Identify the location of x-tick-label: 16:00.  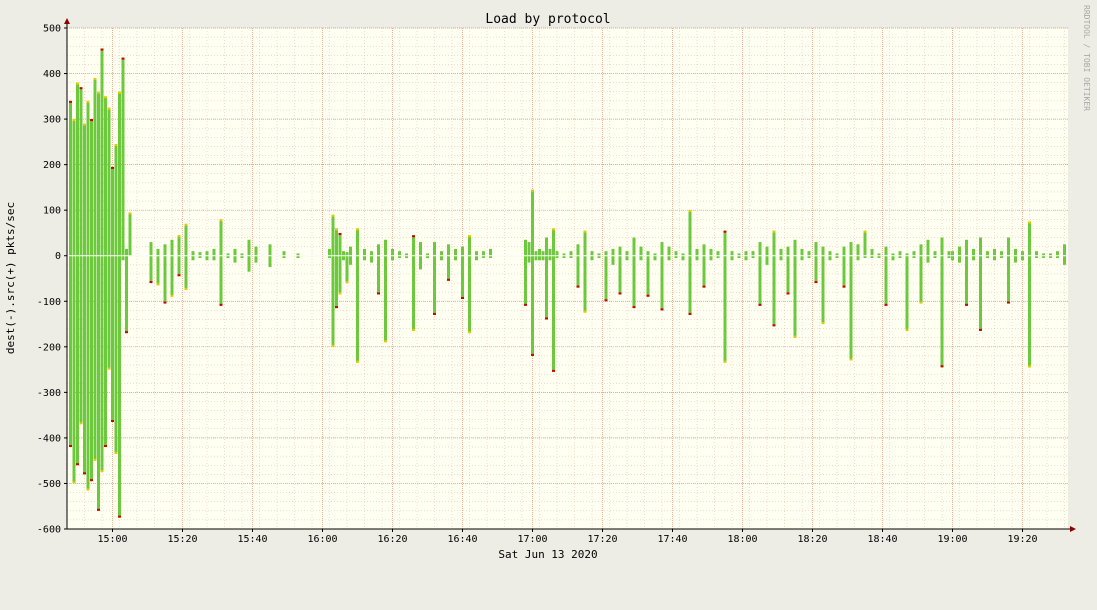
(322, 539).